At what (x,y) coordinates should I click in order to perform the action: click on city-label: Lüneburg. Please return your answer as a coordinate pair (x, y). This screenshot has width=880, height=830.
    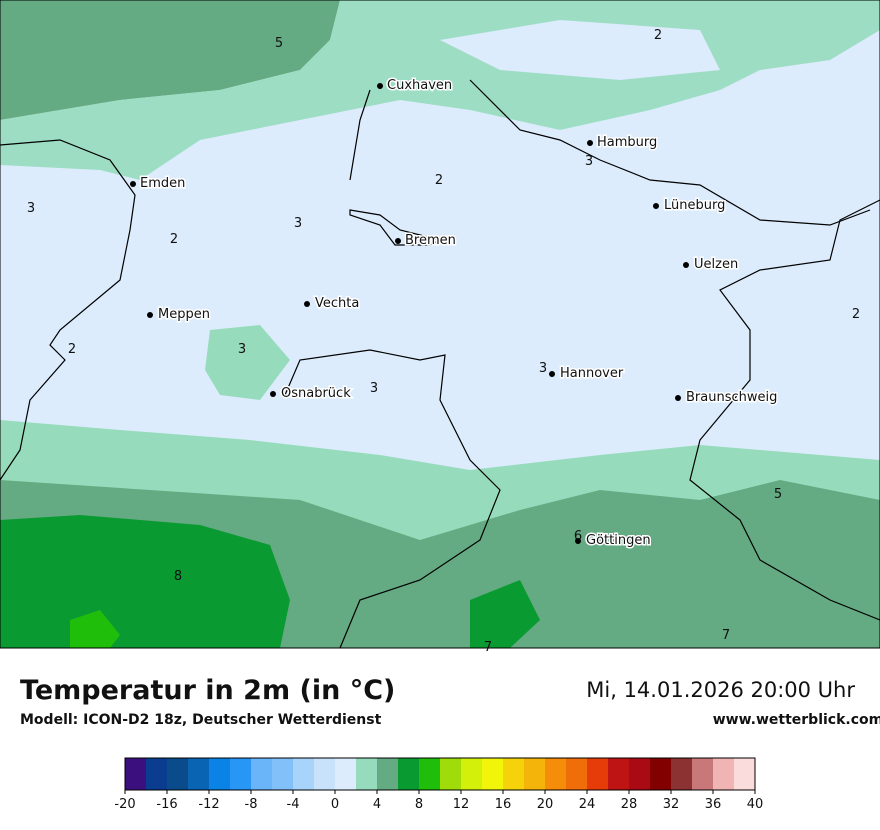
    Looking at the image, I should click on (694, 205).